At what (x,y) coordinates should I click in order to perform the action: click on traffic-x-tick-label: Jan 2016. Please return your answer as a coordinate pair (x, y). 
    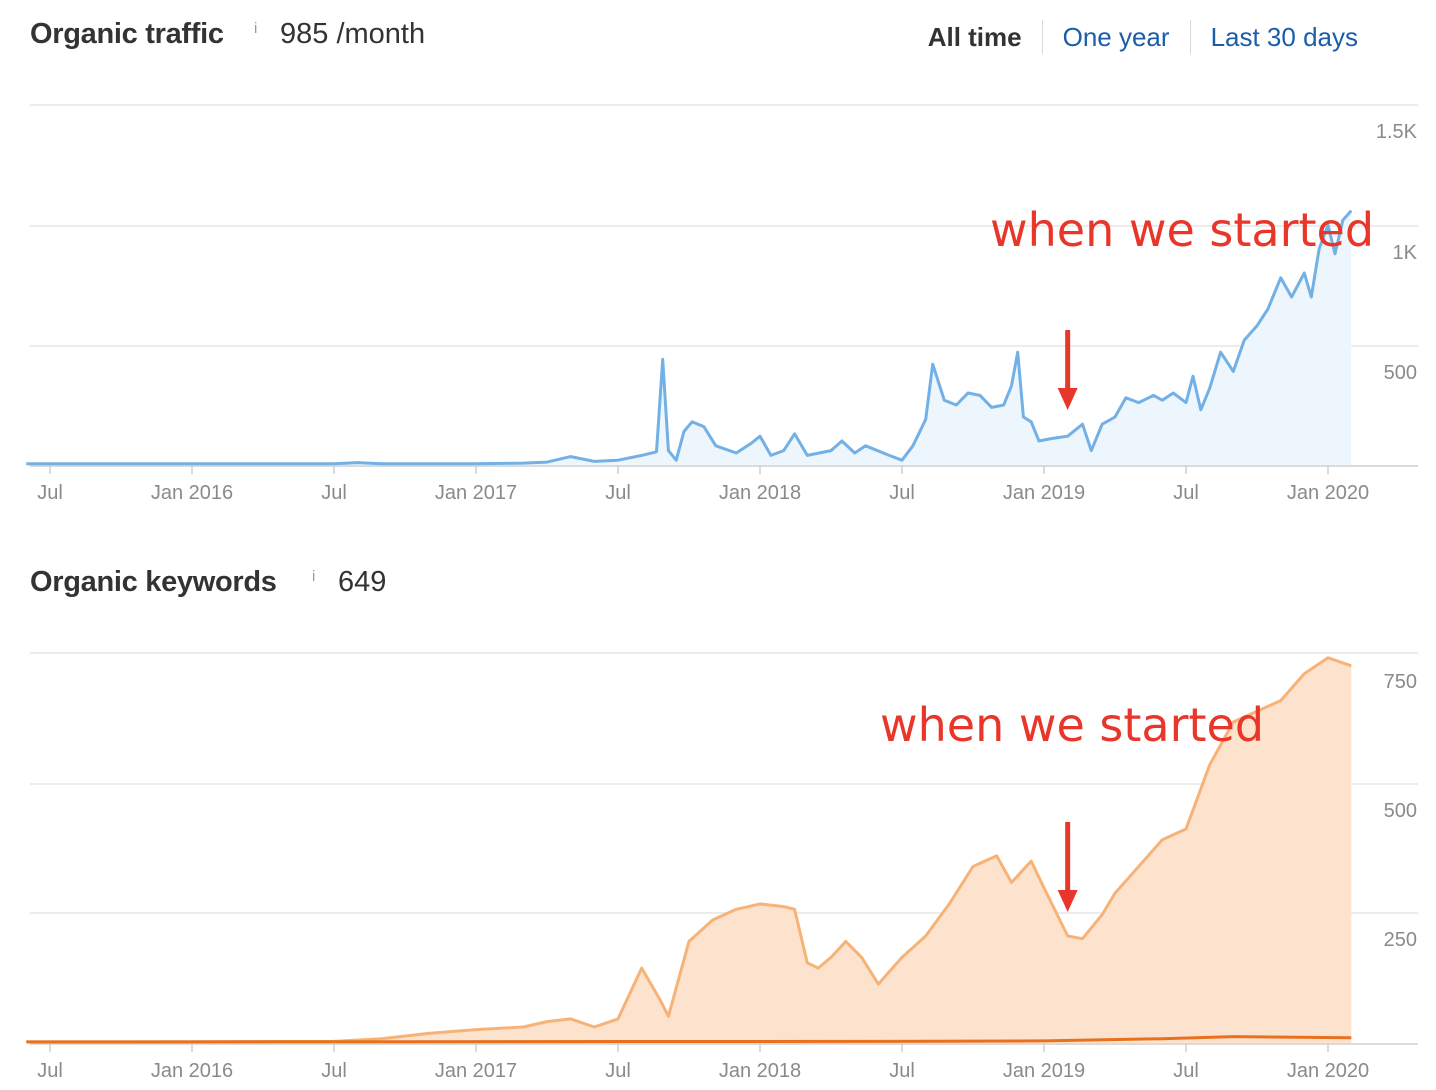
    Looking at the image, I should click on (192, 493).